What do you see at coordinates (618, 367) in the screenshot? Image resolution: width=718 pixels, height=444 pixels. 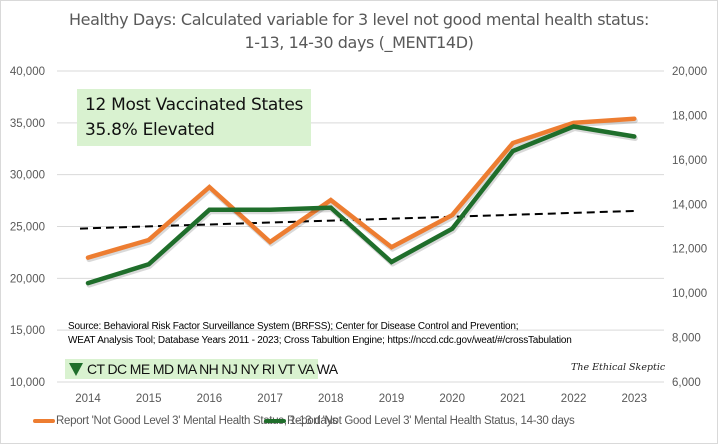 I see `watermark: The Ethical Skeptic` at bounding box center [618, 367].